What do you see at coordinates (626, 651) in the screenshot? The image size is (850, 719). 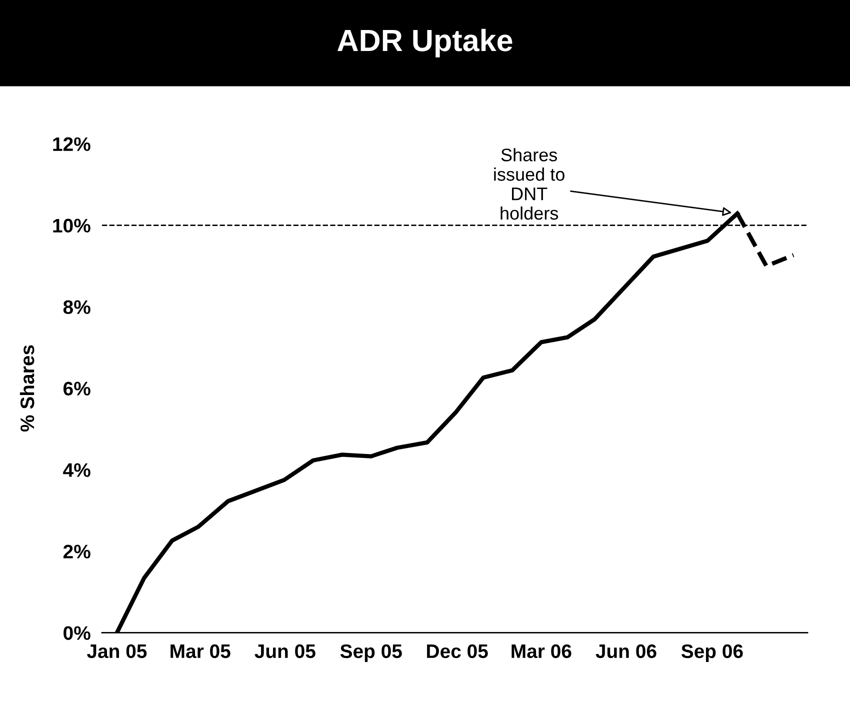 I see `x-tick-label: Jun 06` at bounding box center [626, 651].